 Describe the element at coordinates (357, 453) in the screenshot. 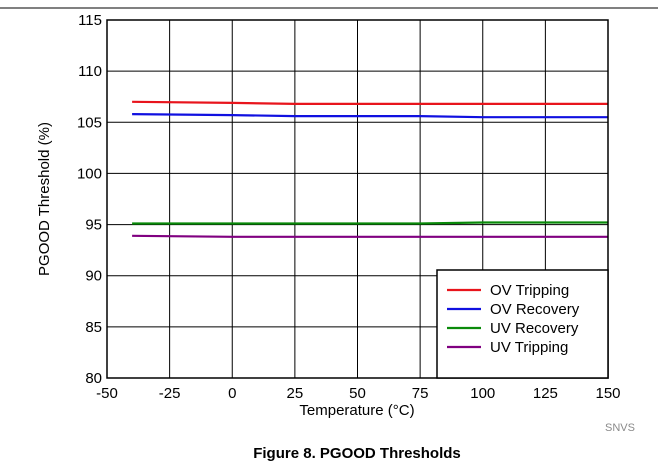

I see `figure-caption: Figure 8. PGOOD Thresholds` at that location.